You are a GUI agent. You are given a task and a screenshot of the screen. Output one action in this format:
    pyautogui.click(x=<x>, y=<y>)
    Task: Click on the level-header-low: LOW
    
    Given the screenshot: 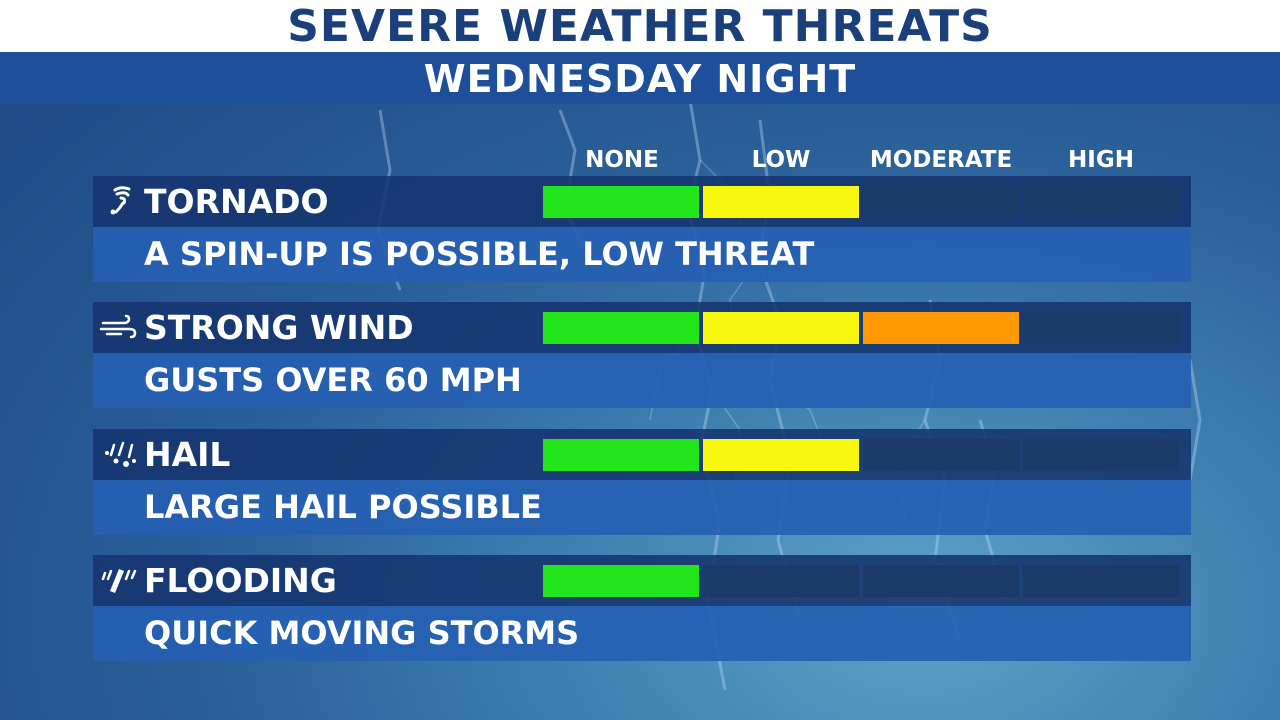 What is the action you would take?
    pyautogui.click(x=781, y=160)
    